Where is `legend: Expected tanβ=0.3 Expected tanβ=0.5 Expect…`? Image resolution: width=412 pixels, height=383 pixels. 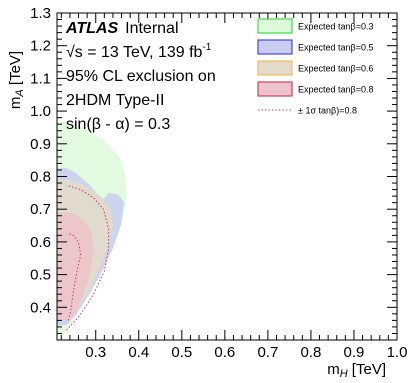 legend: Expected tanβ=0.3 Expected tanβ=0.5 Expect… is located at coordinates (315, 67).